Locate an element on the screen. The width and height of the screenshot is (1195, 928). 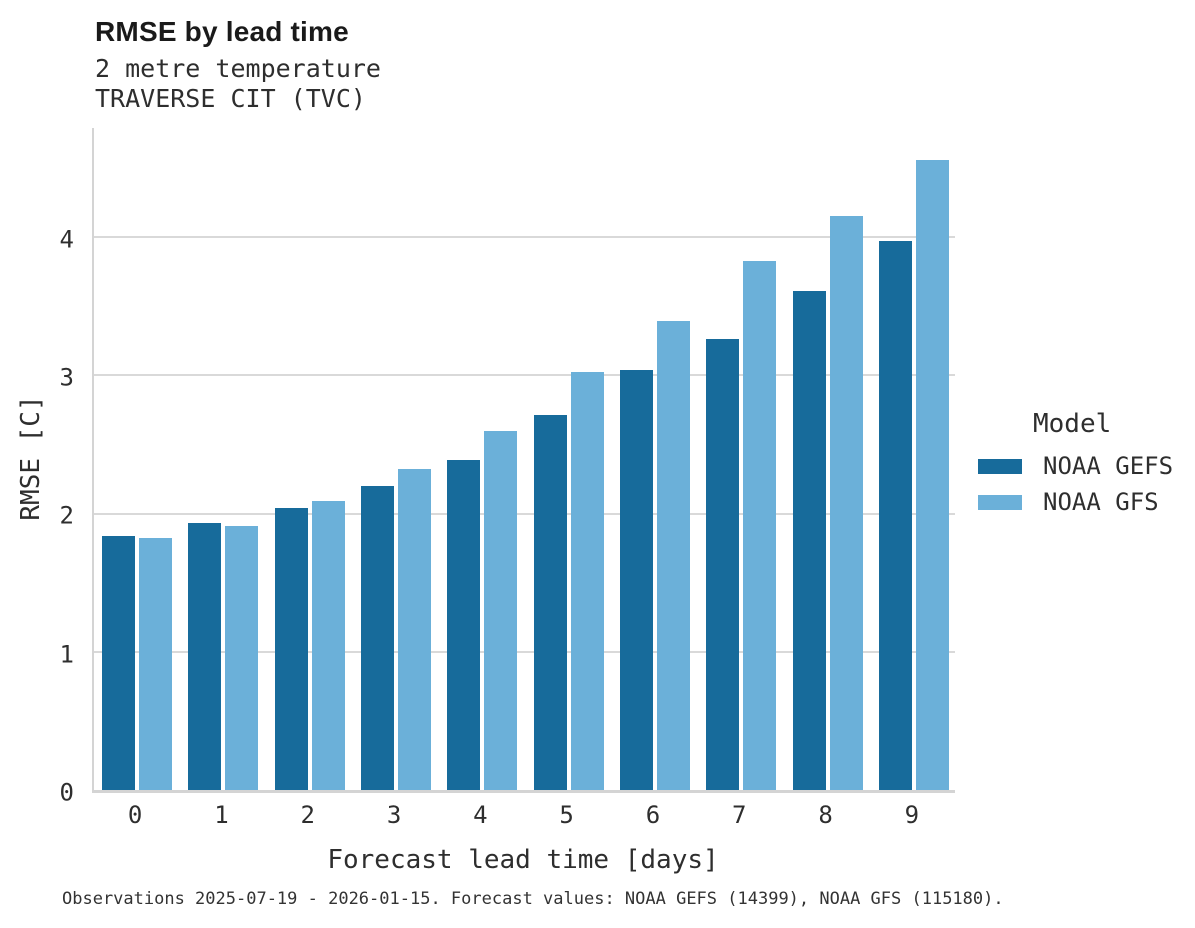
legend-entry-noaa-gefs: NOAA GEFS is located at coordinates (1085, 466).